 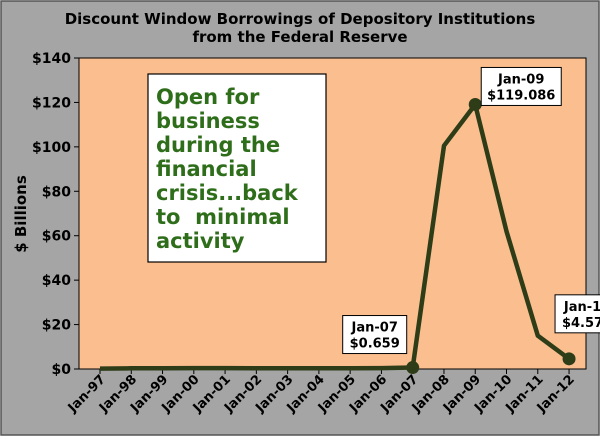 I want to click on annotation-line-3: during the, so click(x=218, y=145).